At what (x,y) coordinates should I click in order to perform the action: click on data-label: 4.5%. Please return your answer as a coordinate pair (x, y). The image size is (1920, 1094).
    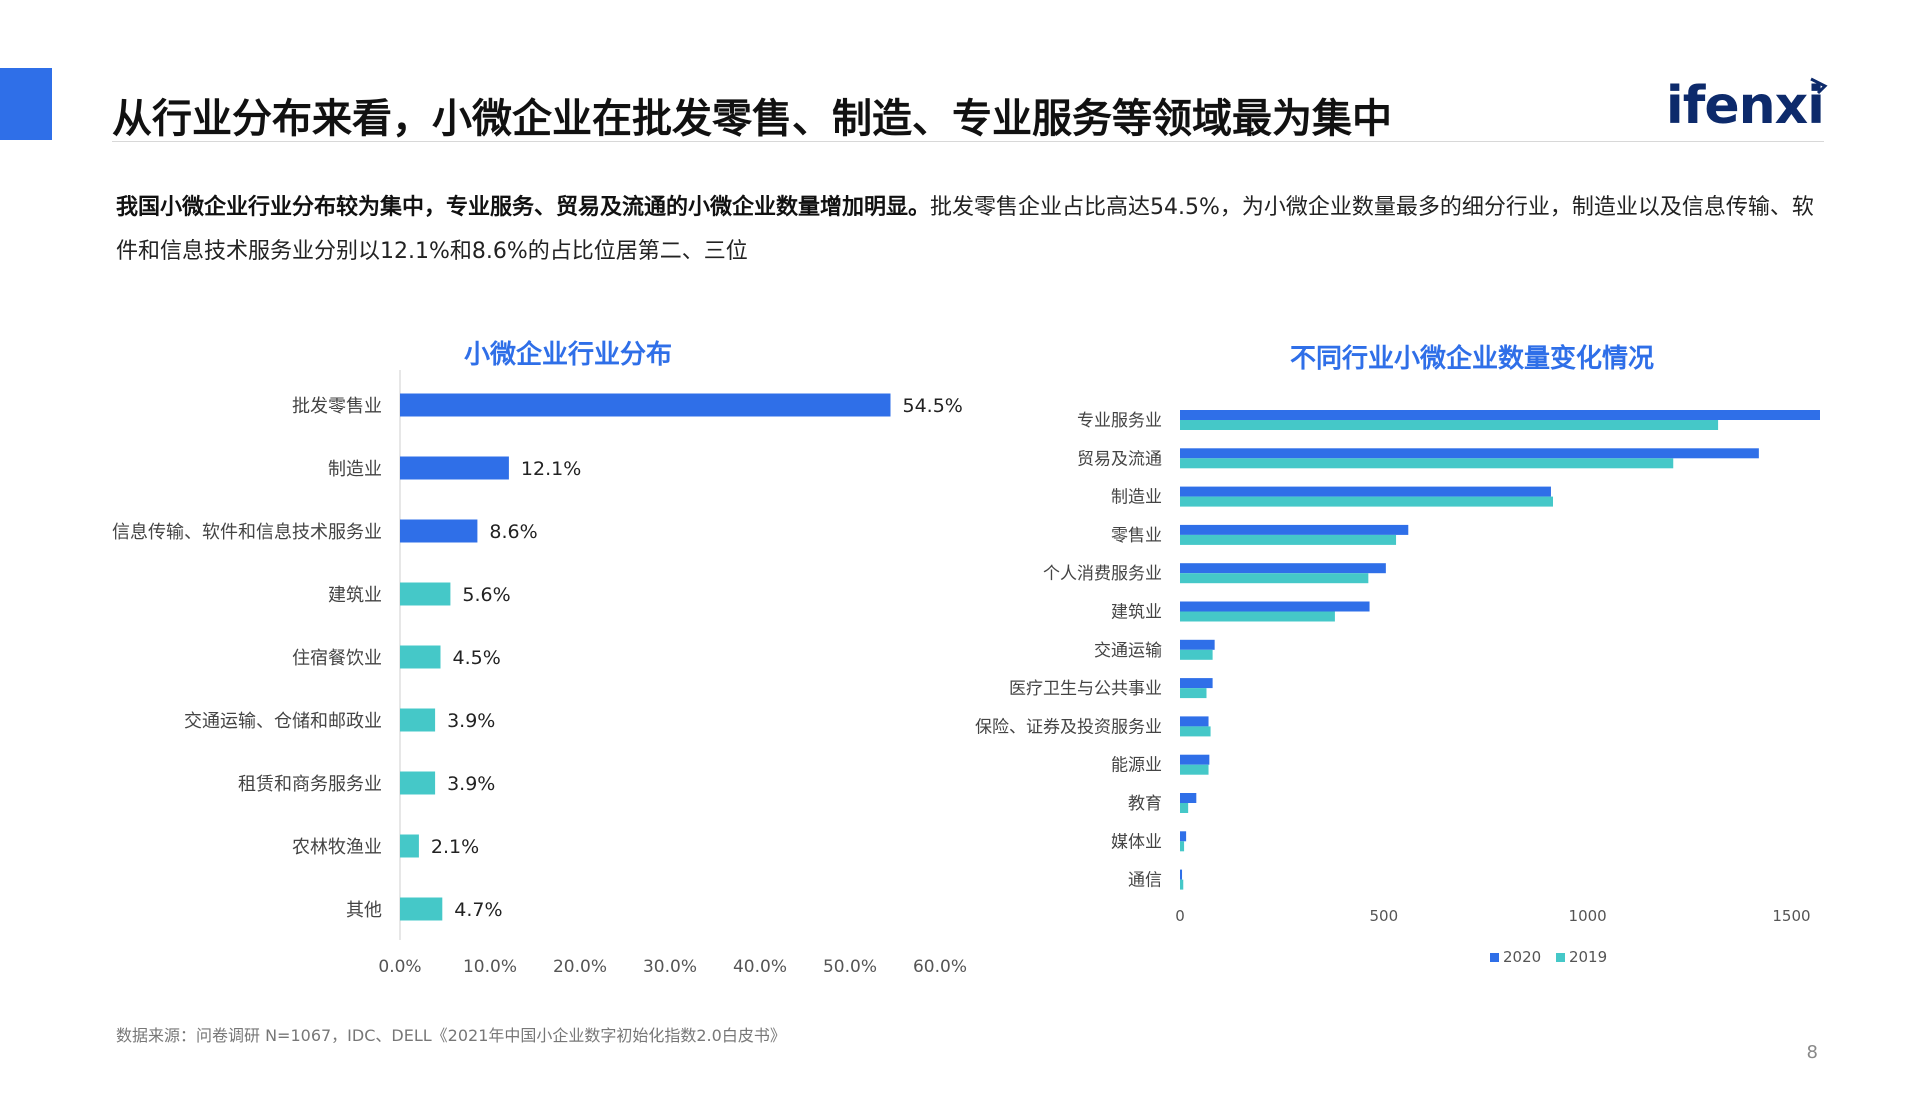
    Looking at the image, I should click on (477, 658).